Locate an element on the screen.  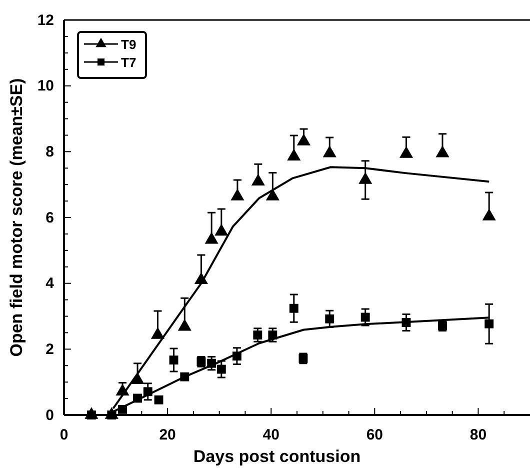
legend-label: T7 is located at coordinates (128, 62).